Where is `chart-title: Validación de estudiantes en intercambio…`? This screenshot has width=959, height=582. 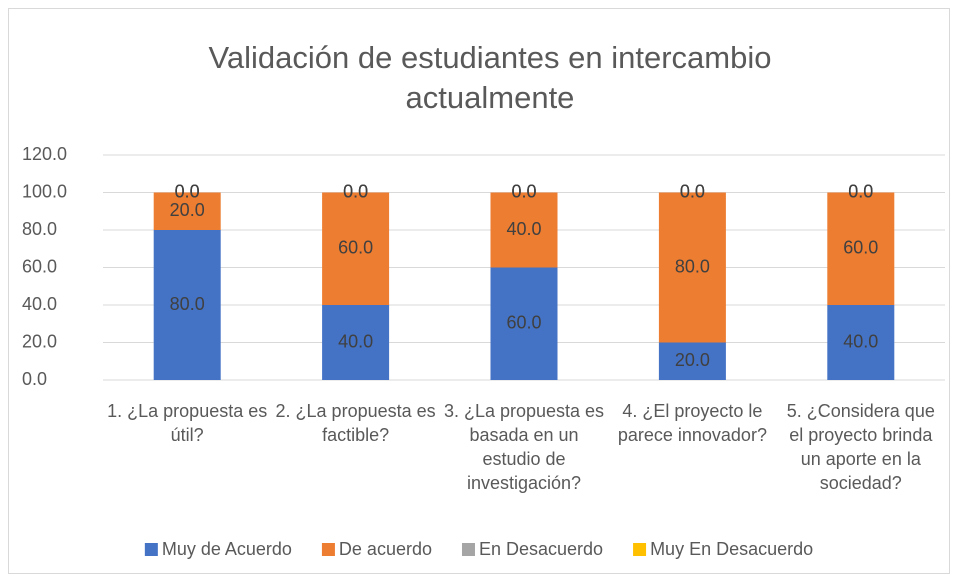 chart-title: Validación de estudiantes en intercambio… is located at coordinates (490, 77).